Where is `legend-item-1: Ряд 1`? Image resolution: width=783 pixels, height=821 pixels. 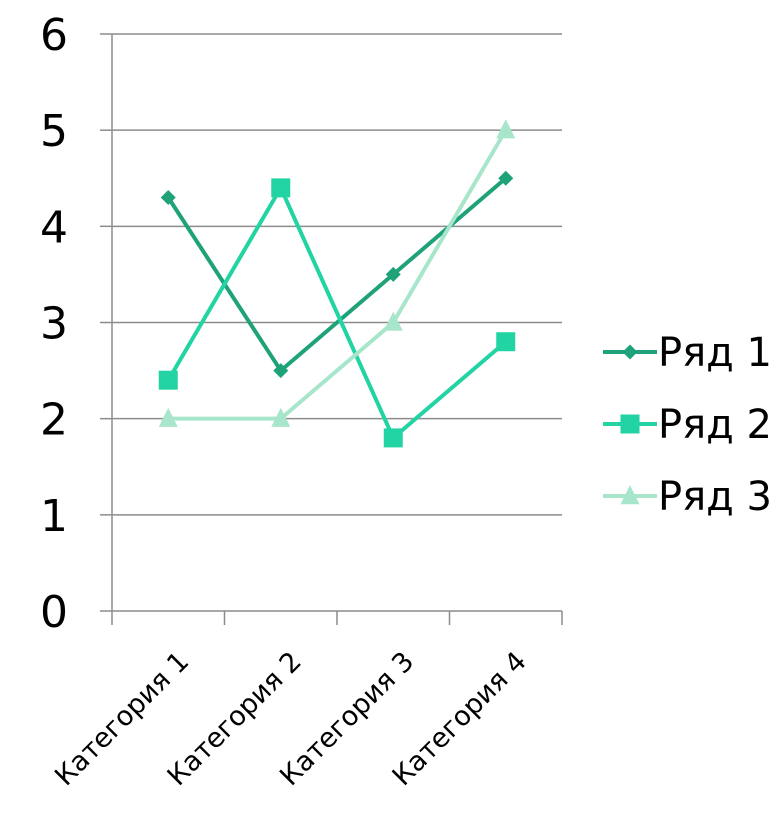
legend-item-1: Ряд 1 is located at coordinates (687, 353).